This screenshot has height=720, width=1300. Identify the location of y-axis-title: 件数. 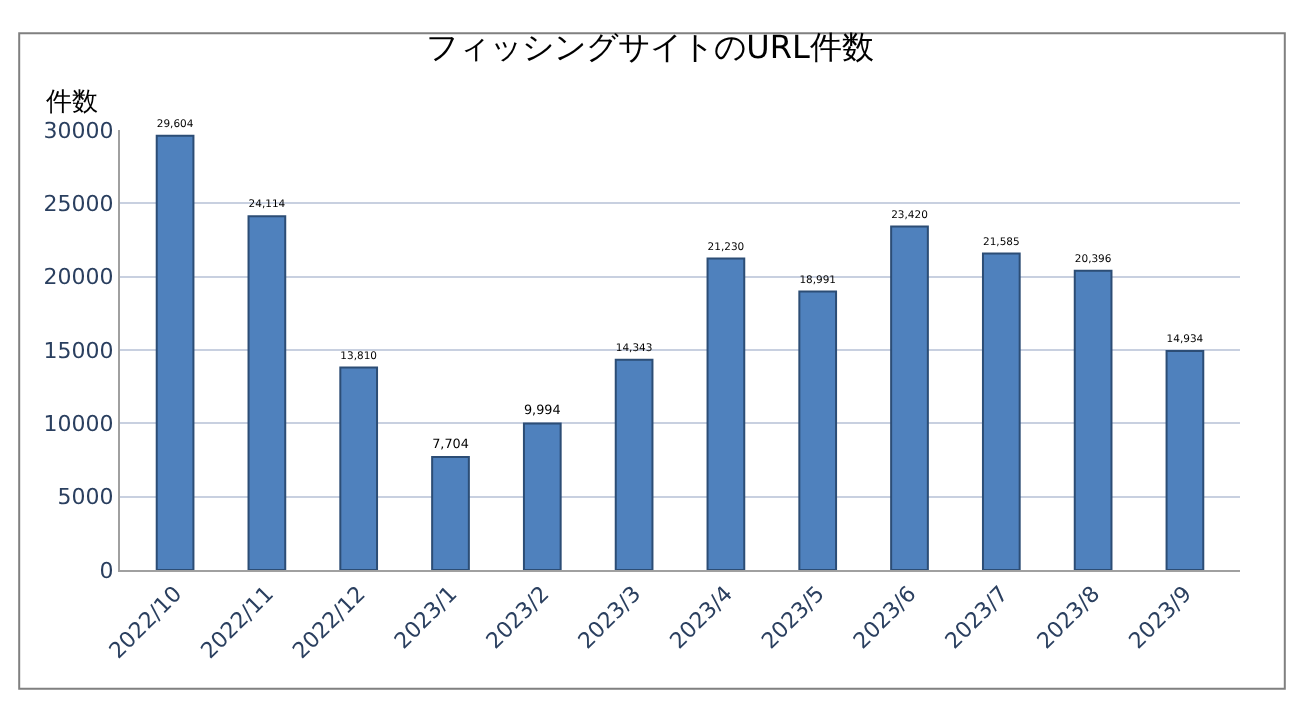
(72, 103).